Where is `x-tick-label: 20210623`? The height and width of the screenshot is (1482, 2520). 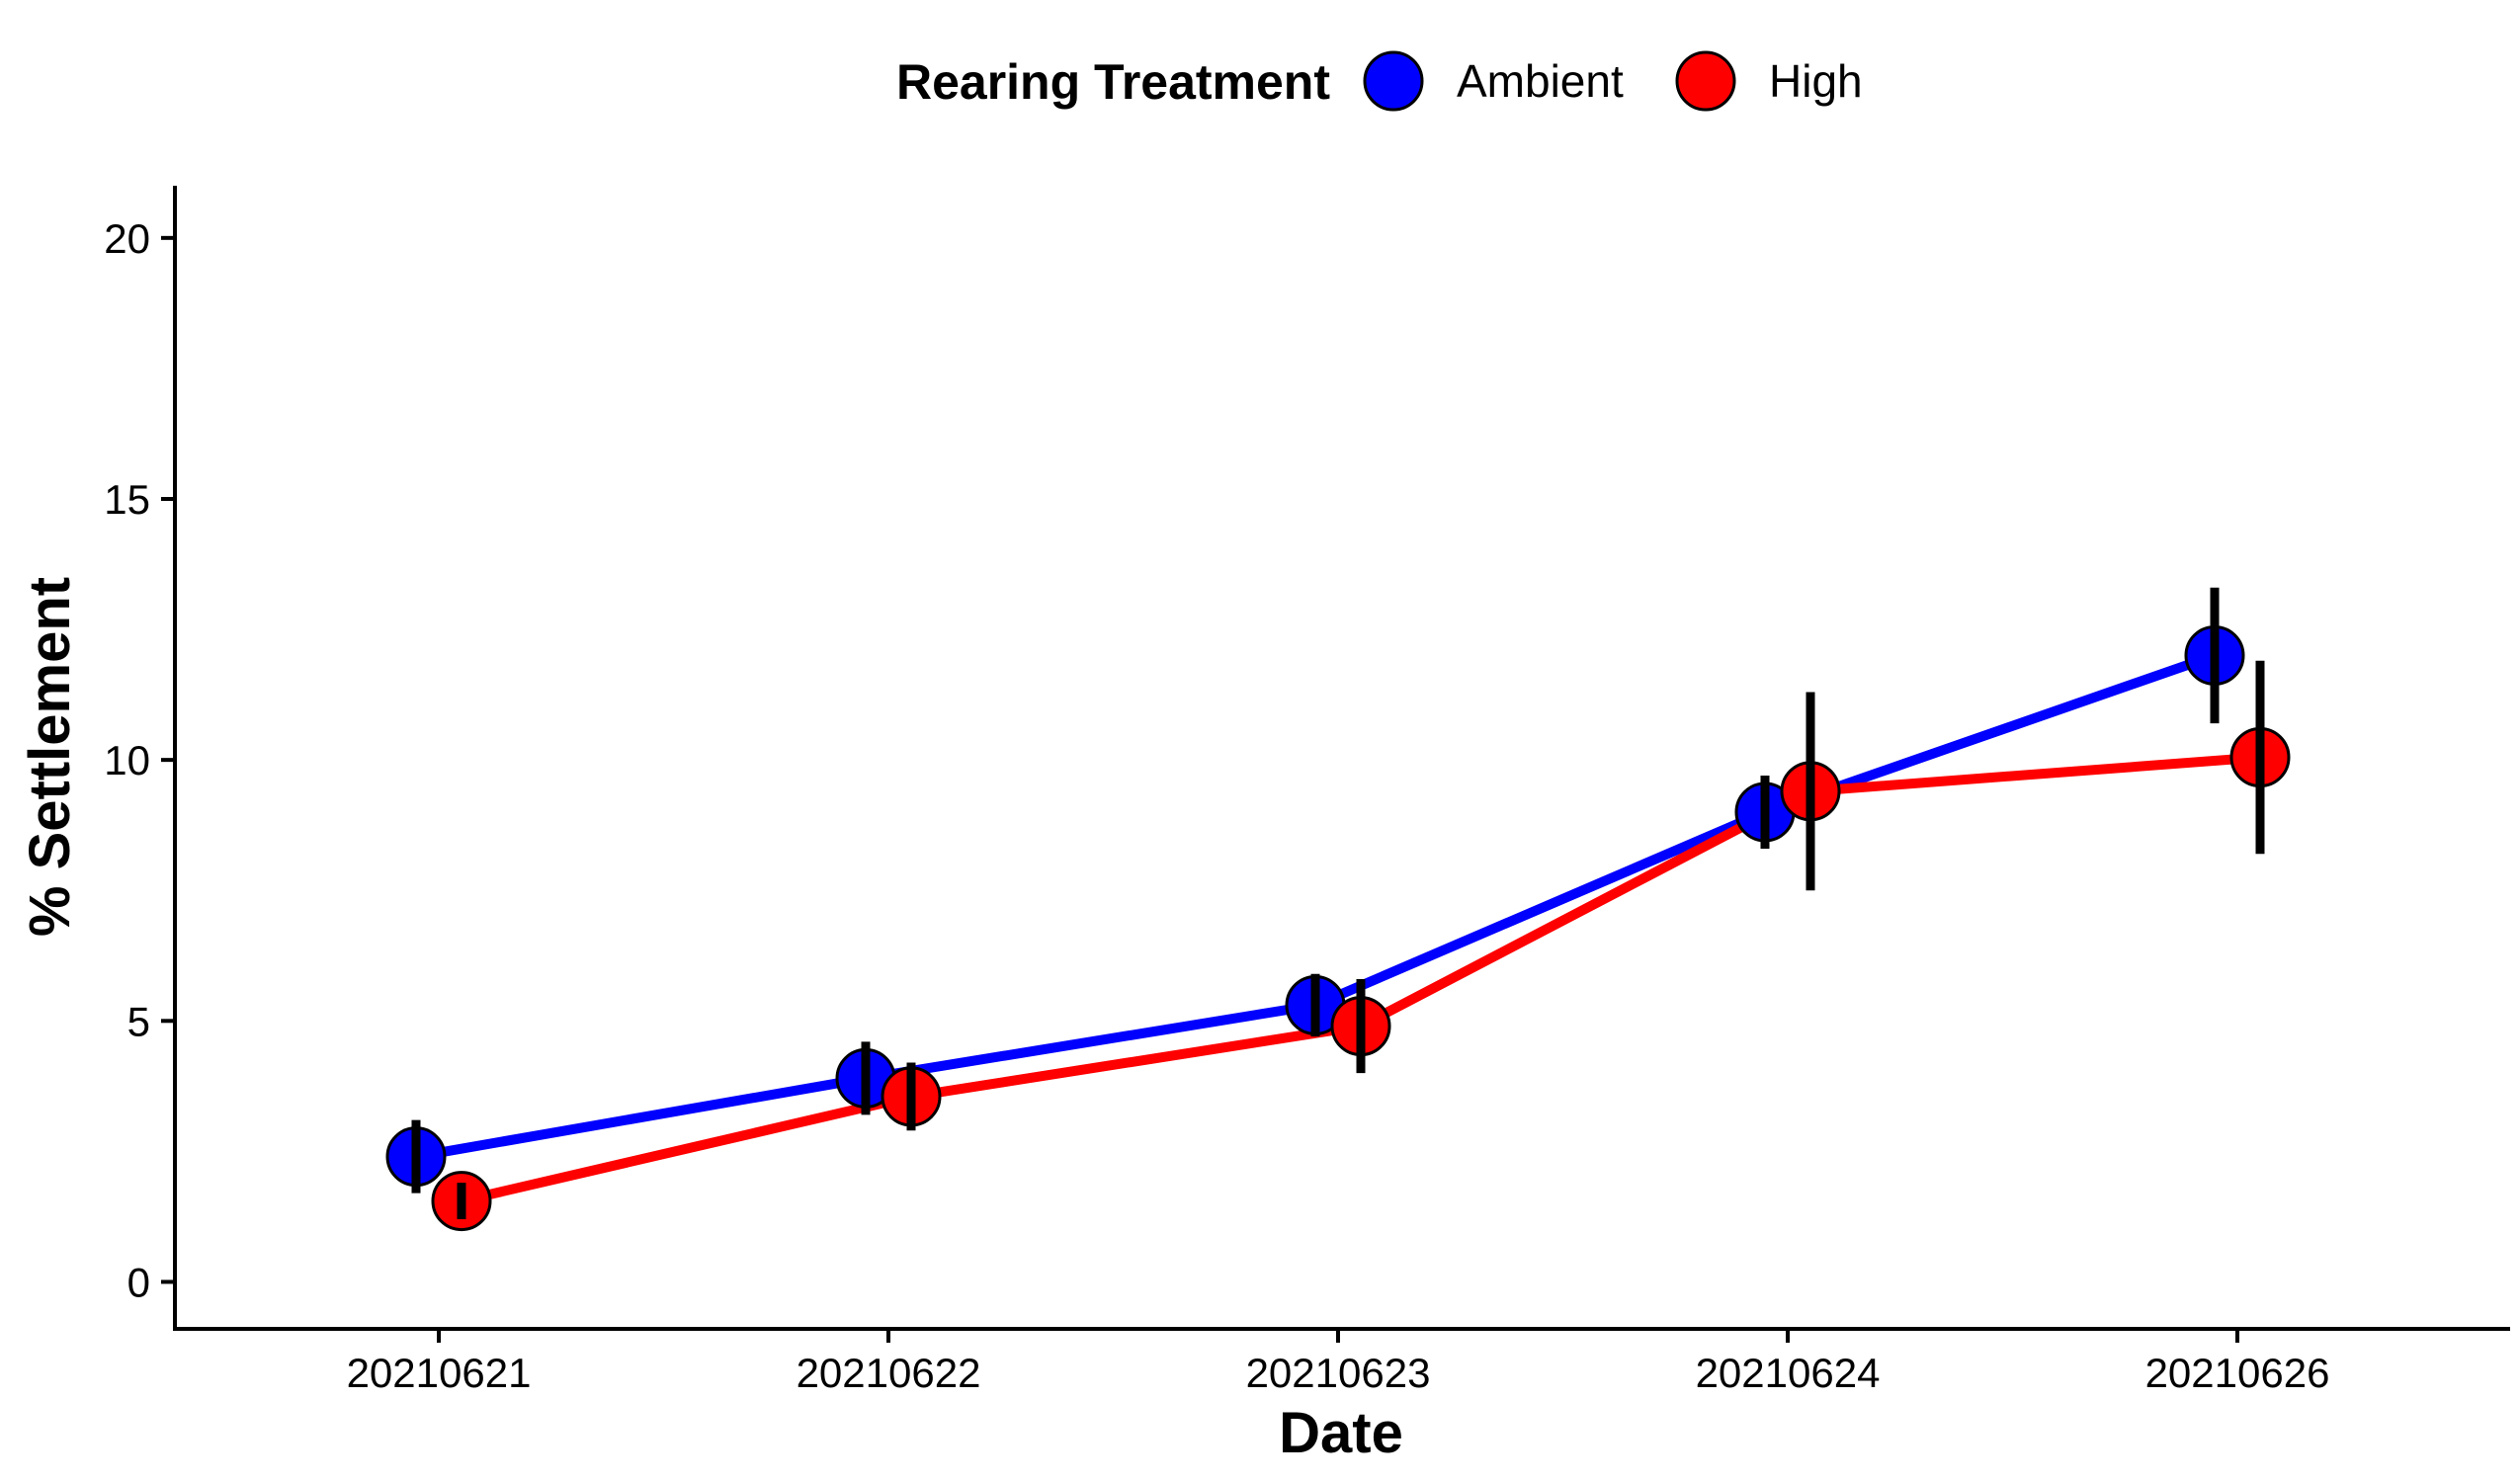
x-tick-label: 20210623 is located at coordinates (1338, 1373).